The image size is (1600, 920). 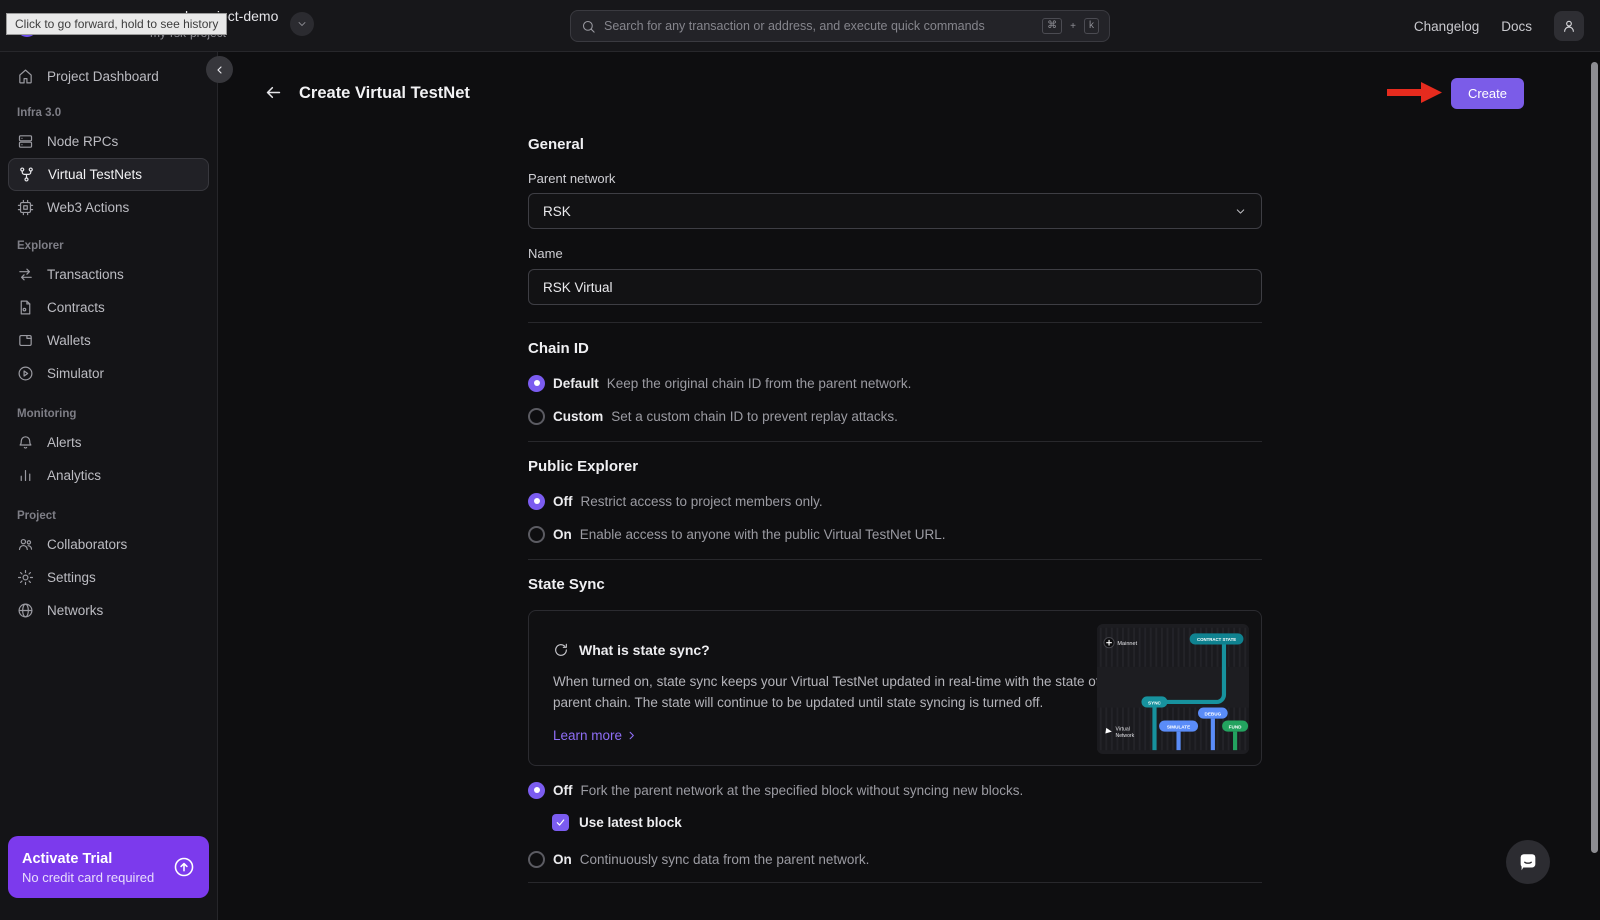 I want to click on chat-bubble-icon, so click(x=1528, y=862).